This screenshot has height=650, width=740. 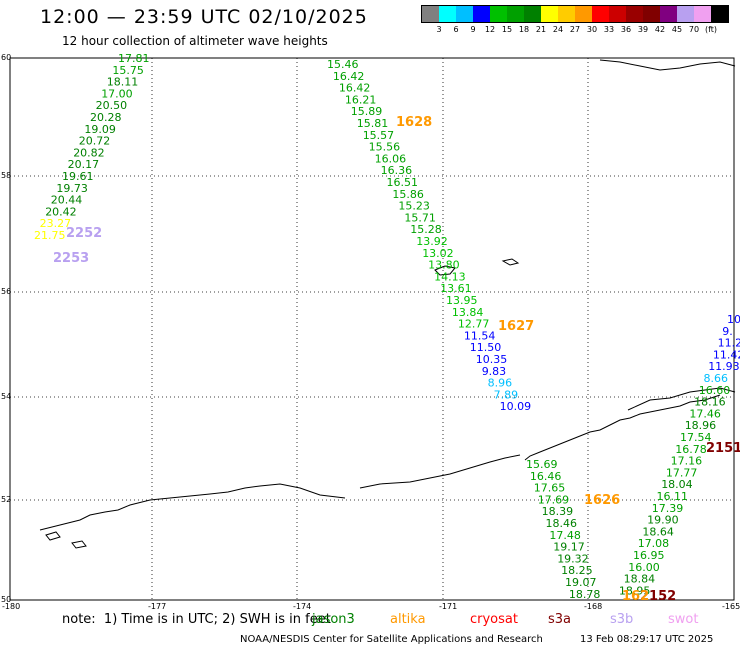 I want to click on wave-height-value: 15.69, so click(x=542, y=464).